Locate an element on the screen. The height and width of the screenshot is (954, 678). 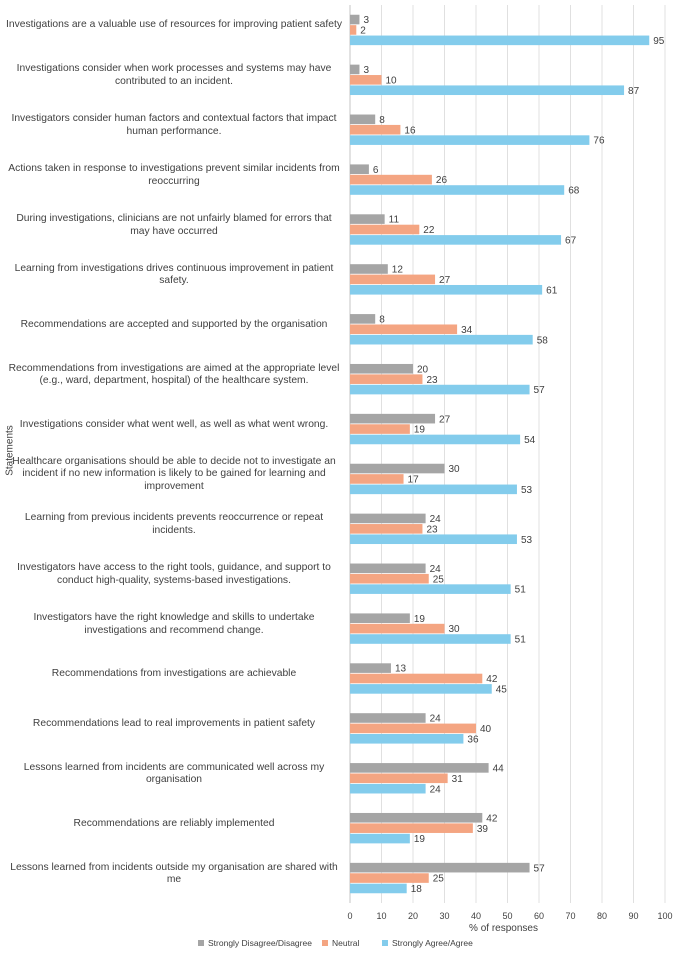
data-label: 27 is located at coordinates (445, 280).